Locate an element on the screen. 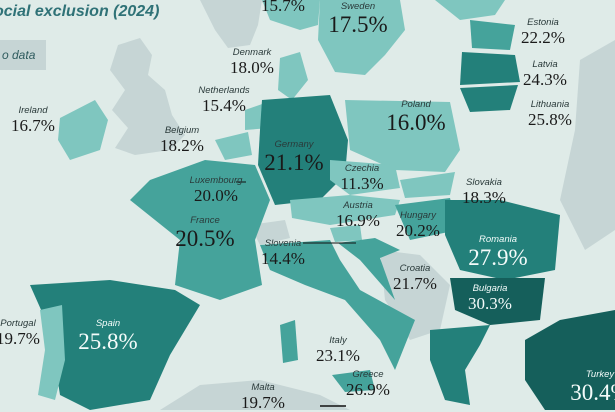 The width and height of the screenshot is (615, 412). country-sardinia is located at coordinates (289, 341).